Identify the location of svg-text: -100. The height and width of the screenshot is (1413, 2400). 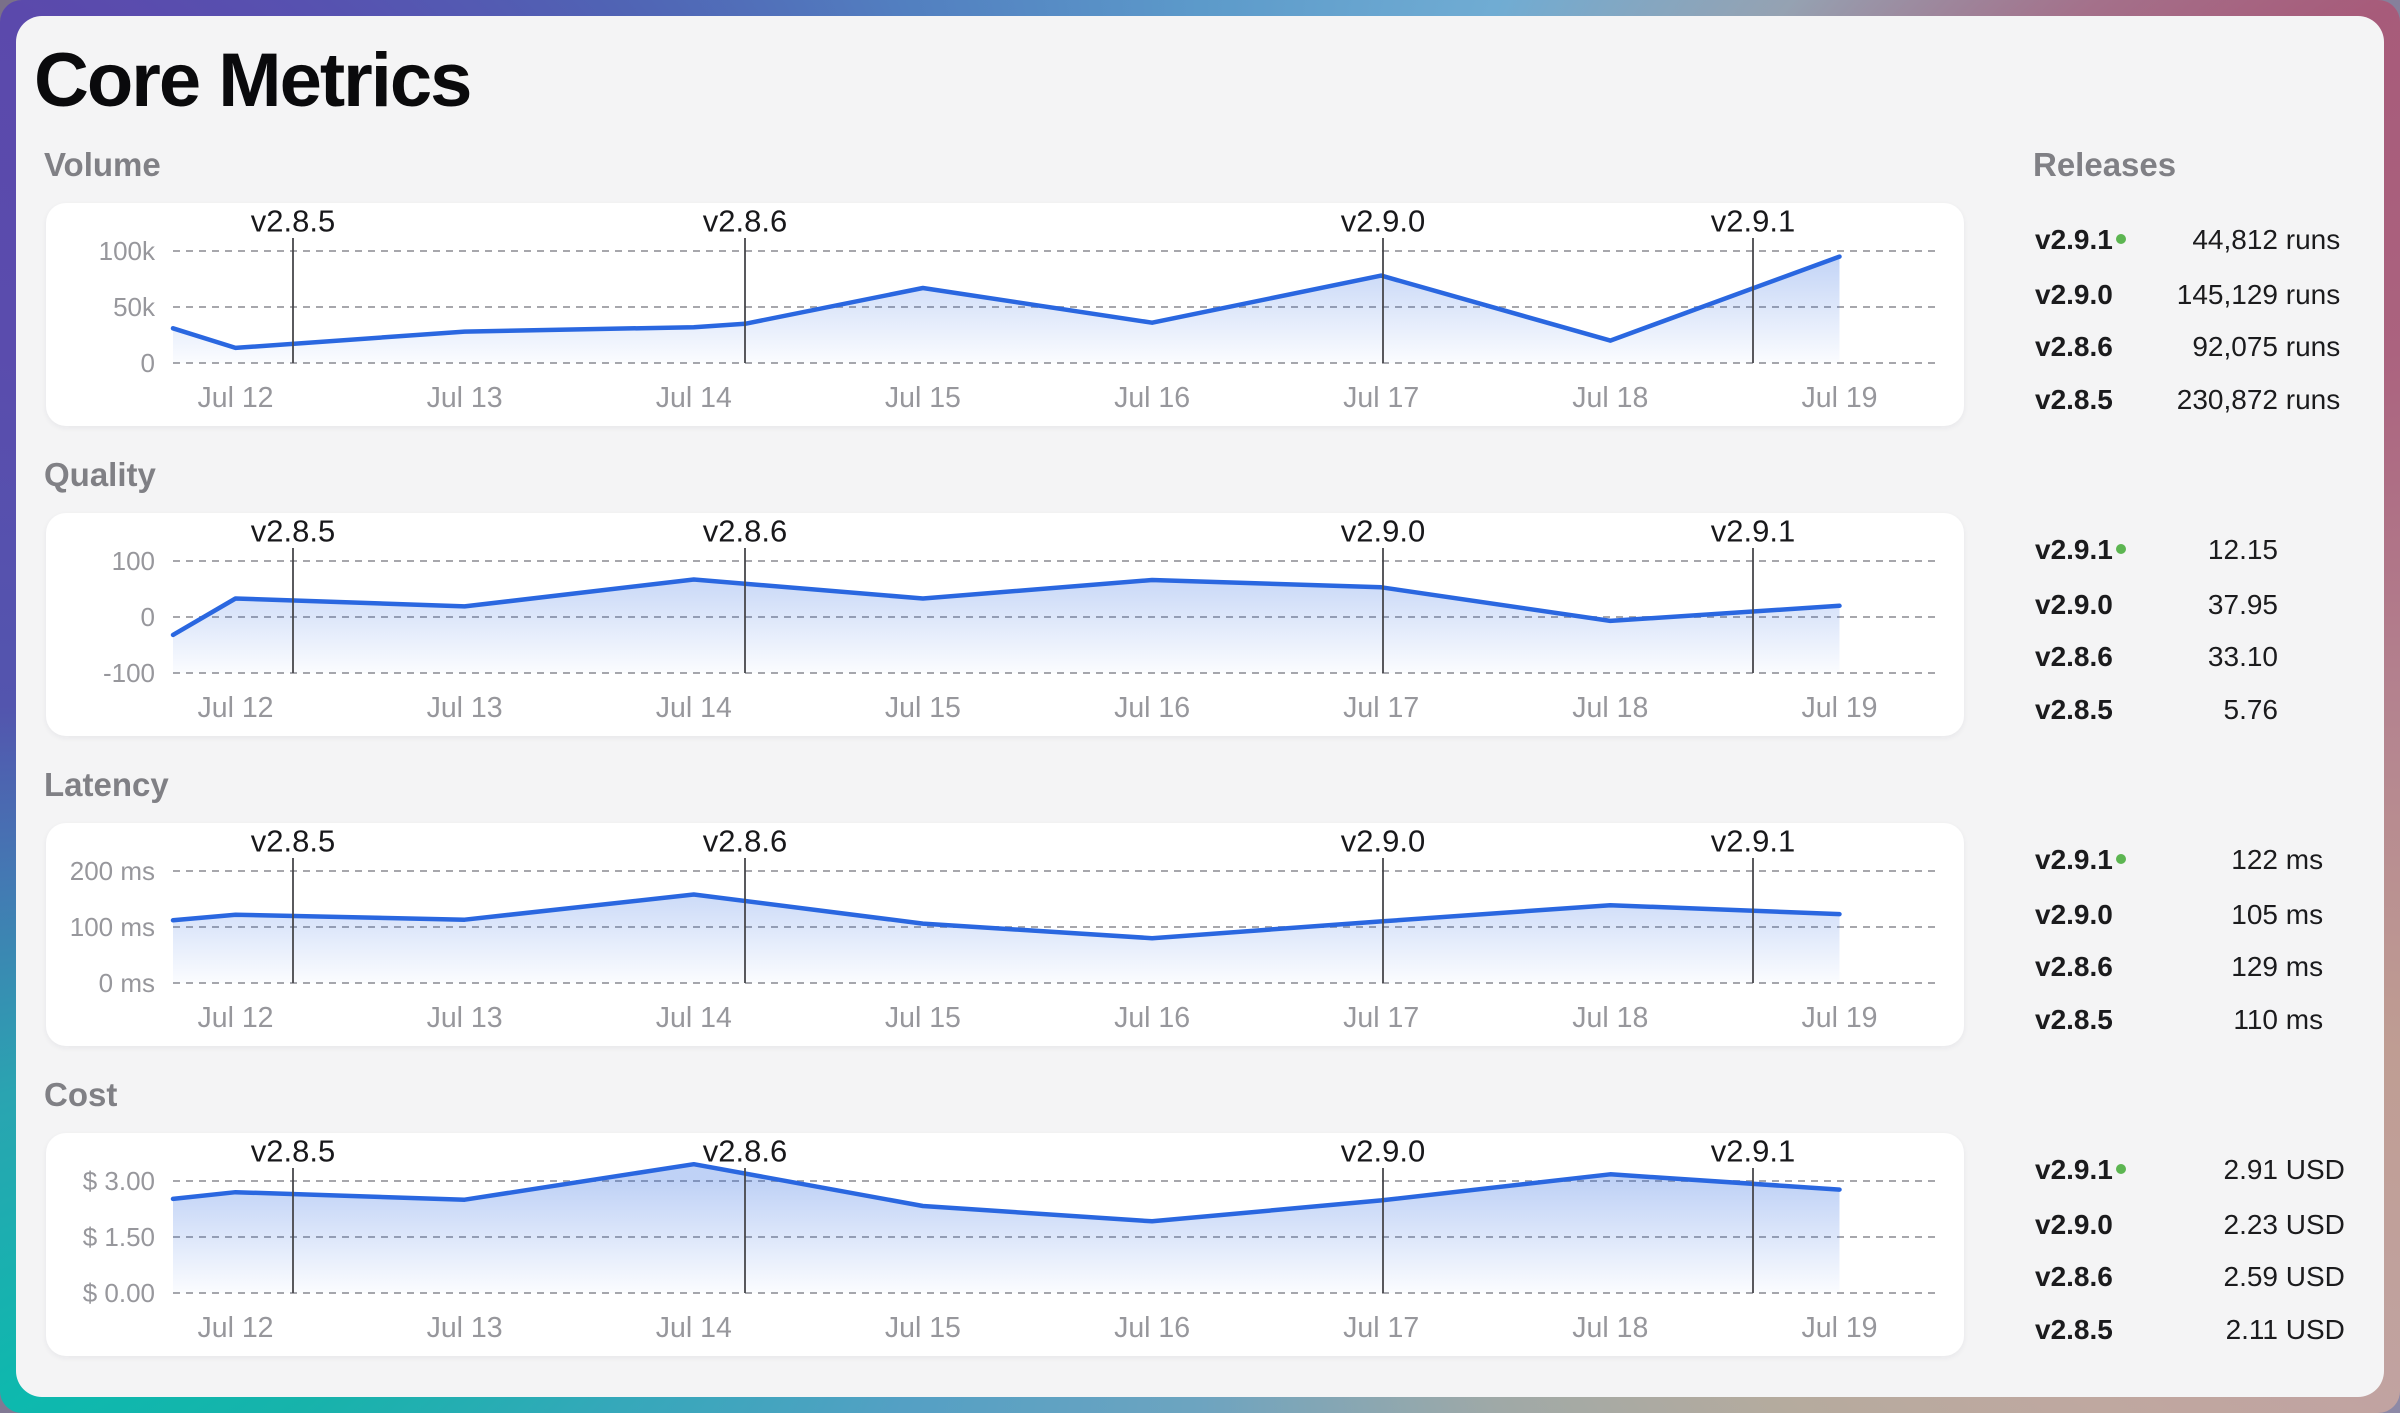
(129, 673).